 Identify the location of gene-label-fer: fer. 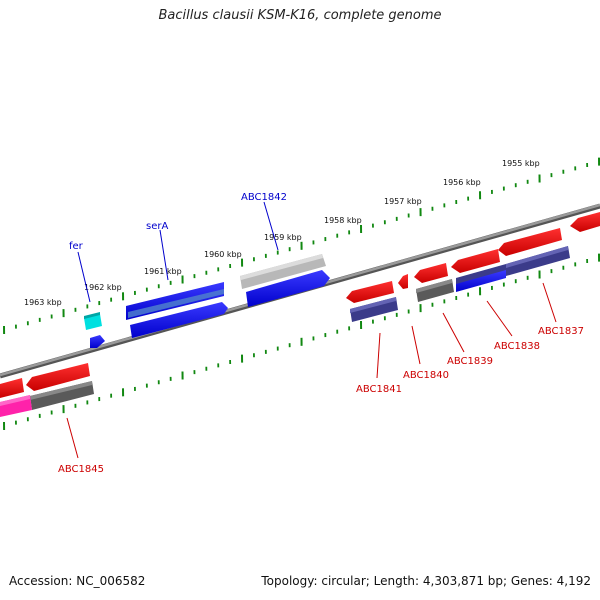
(76, 246).